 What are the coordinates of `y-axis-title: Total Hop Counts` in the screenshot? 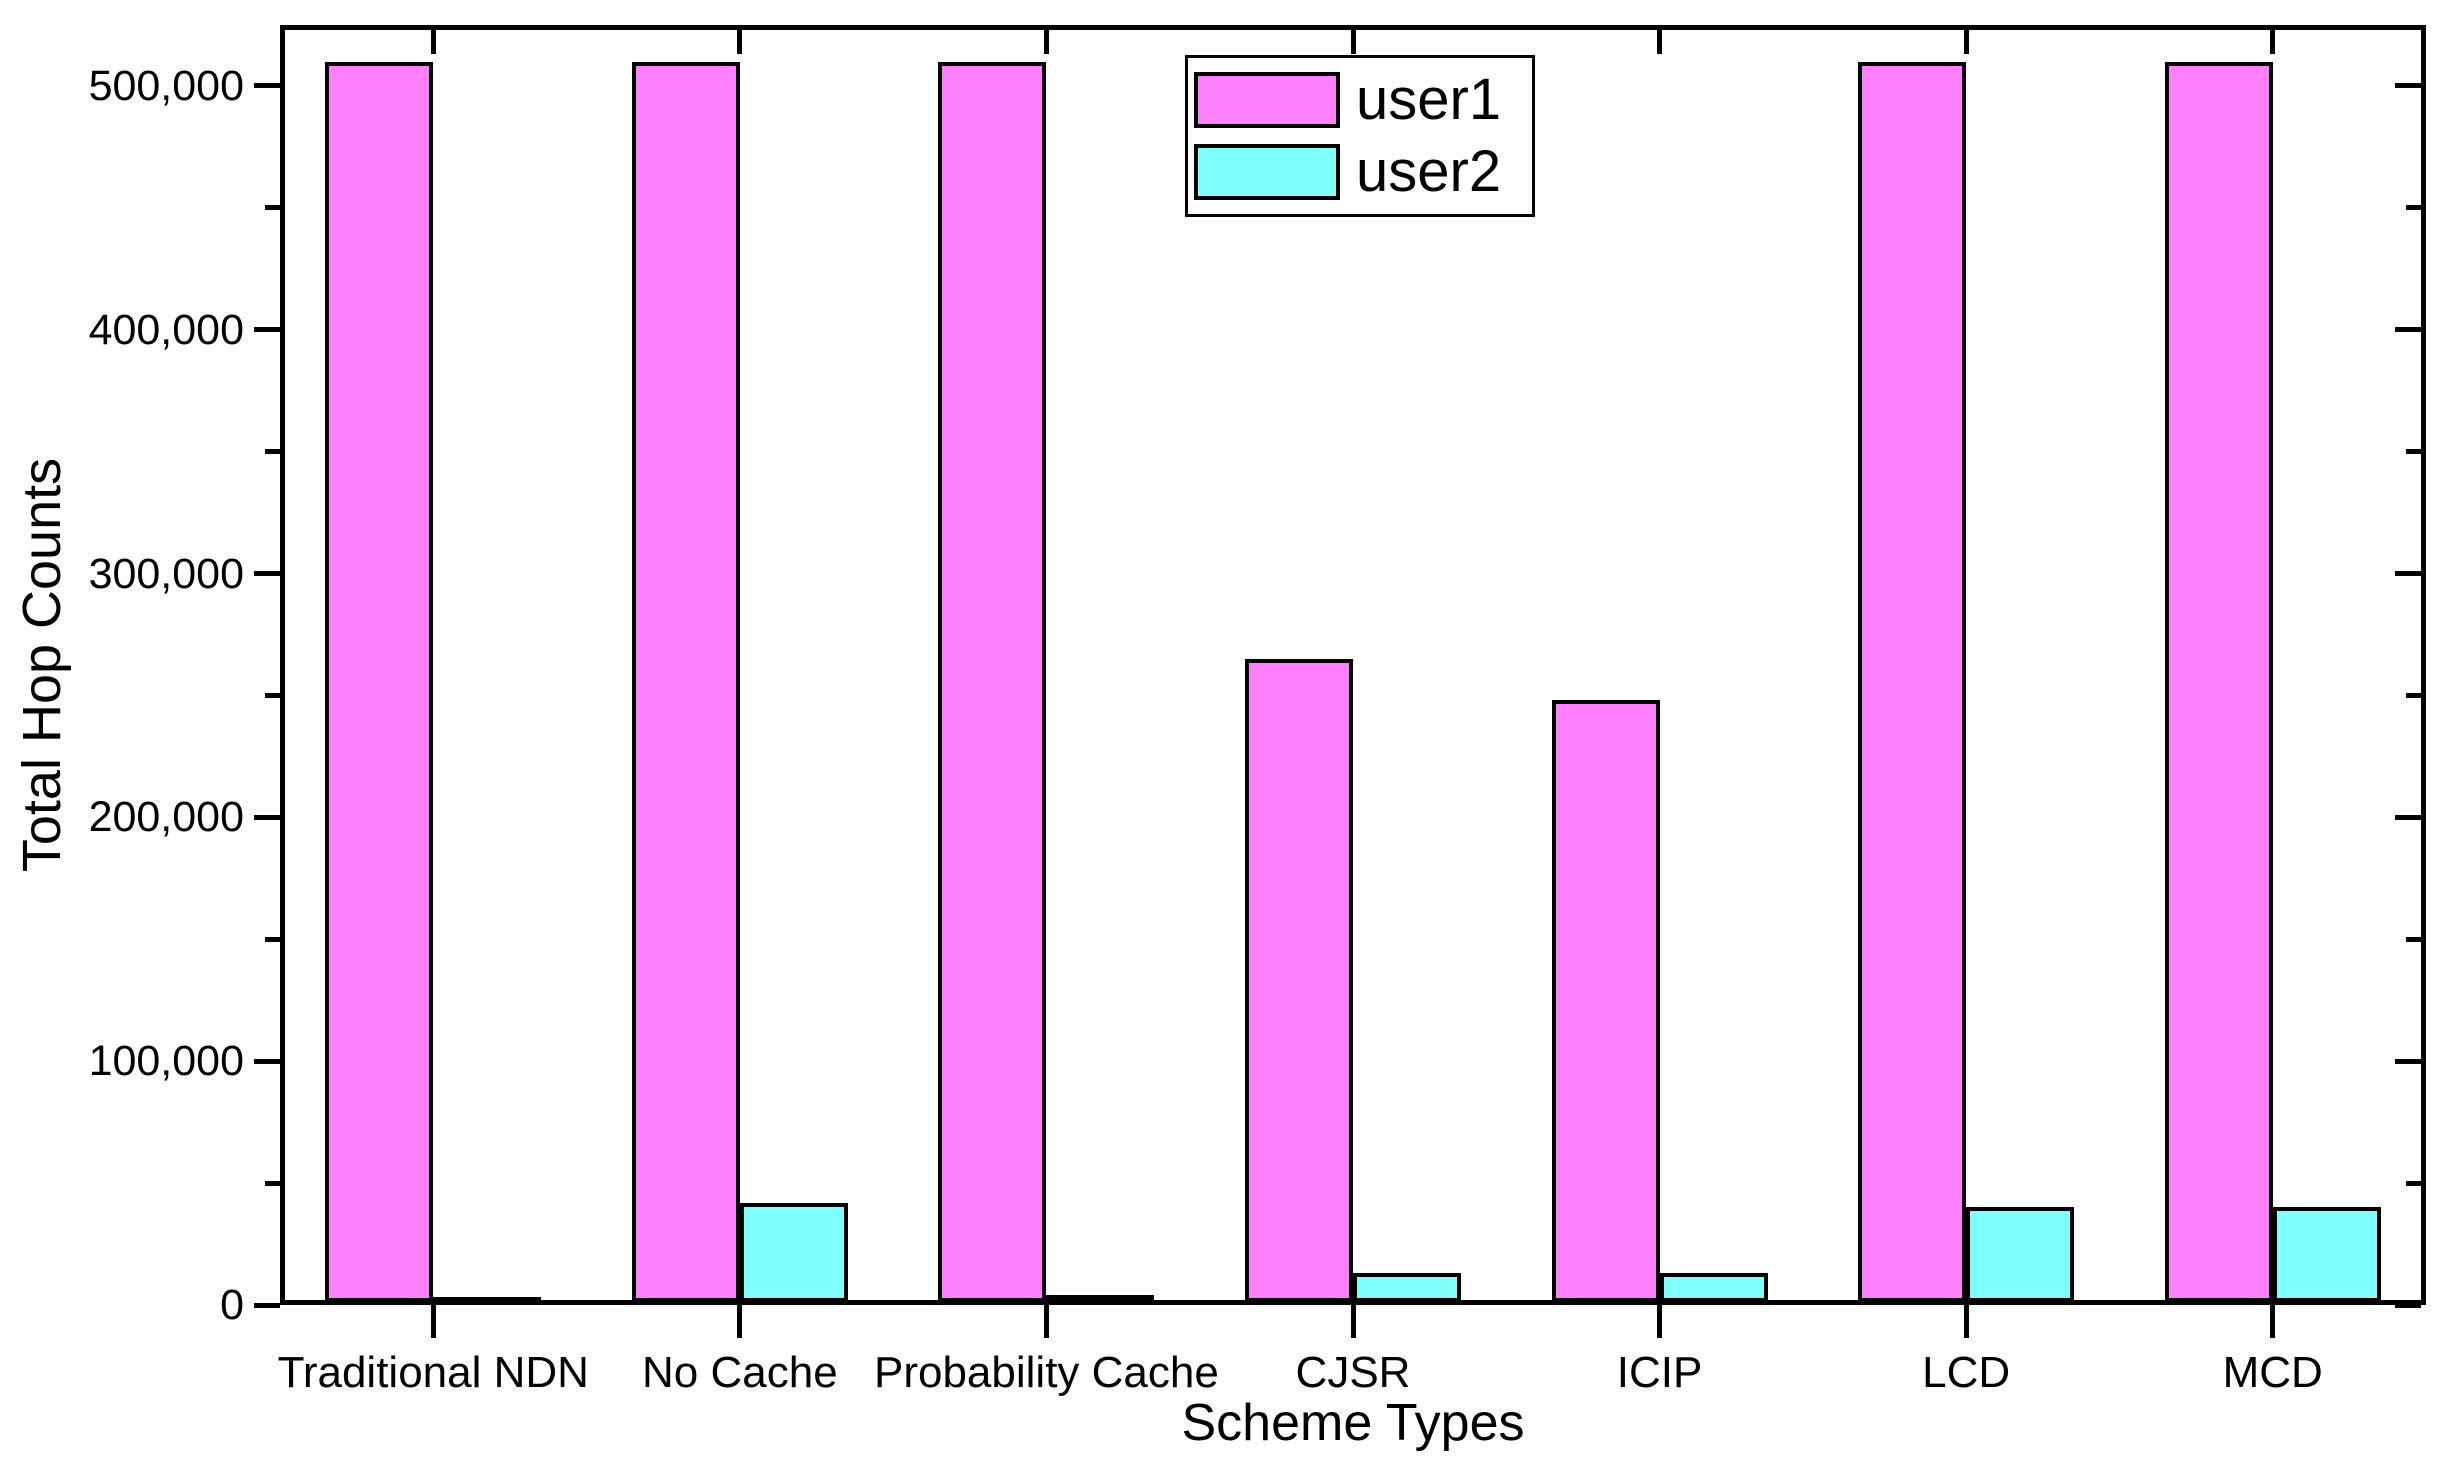 It's located at (42, 665).